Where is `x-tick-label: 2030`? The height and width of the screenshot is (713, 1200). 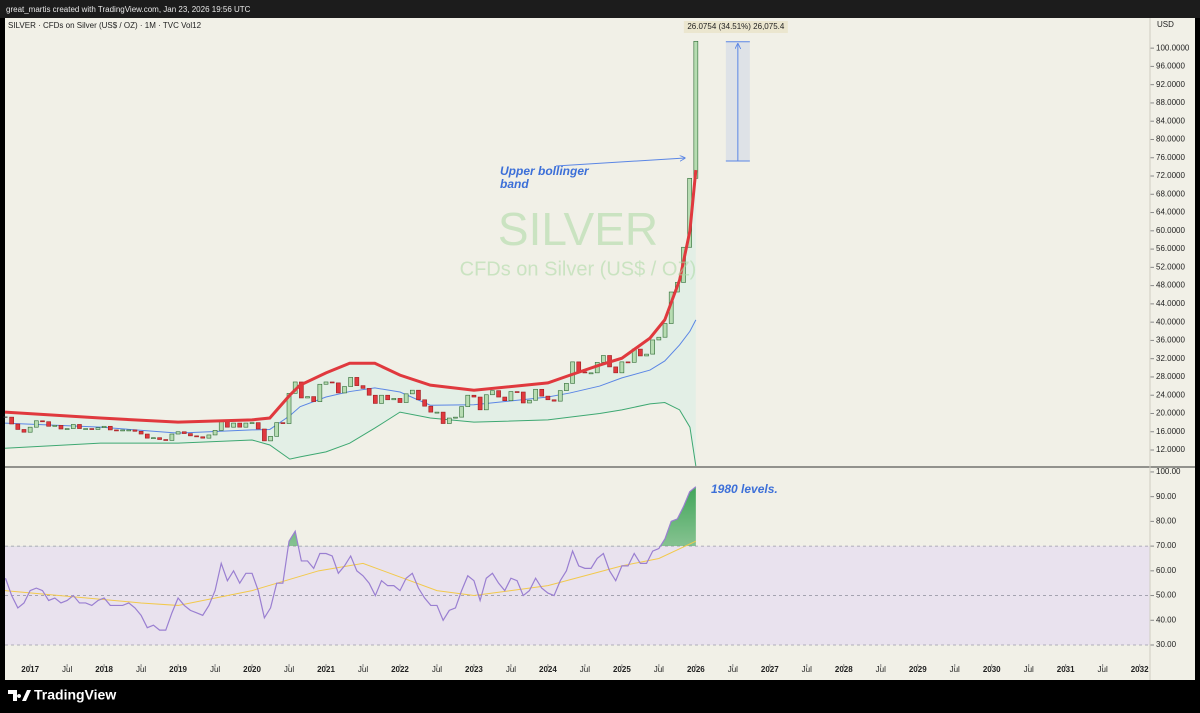
x-tick-label: 2030 is located at coordinates (992, 669).